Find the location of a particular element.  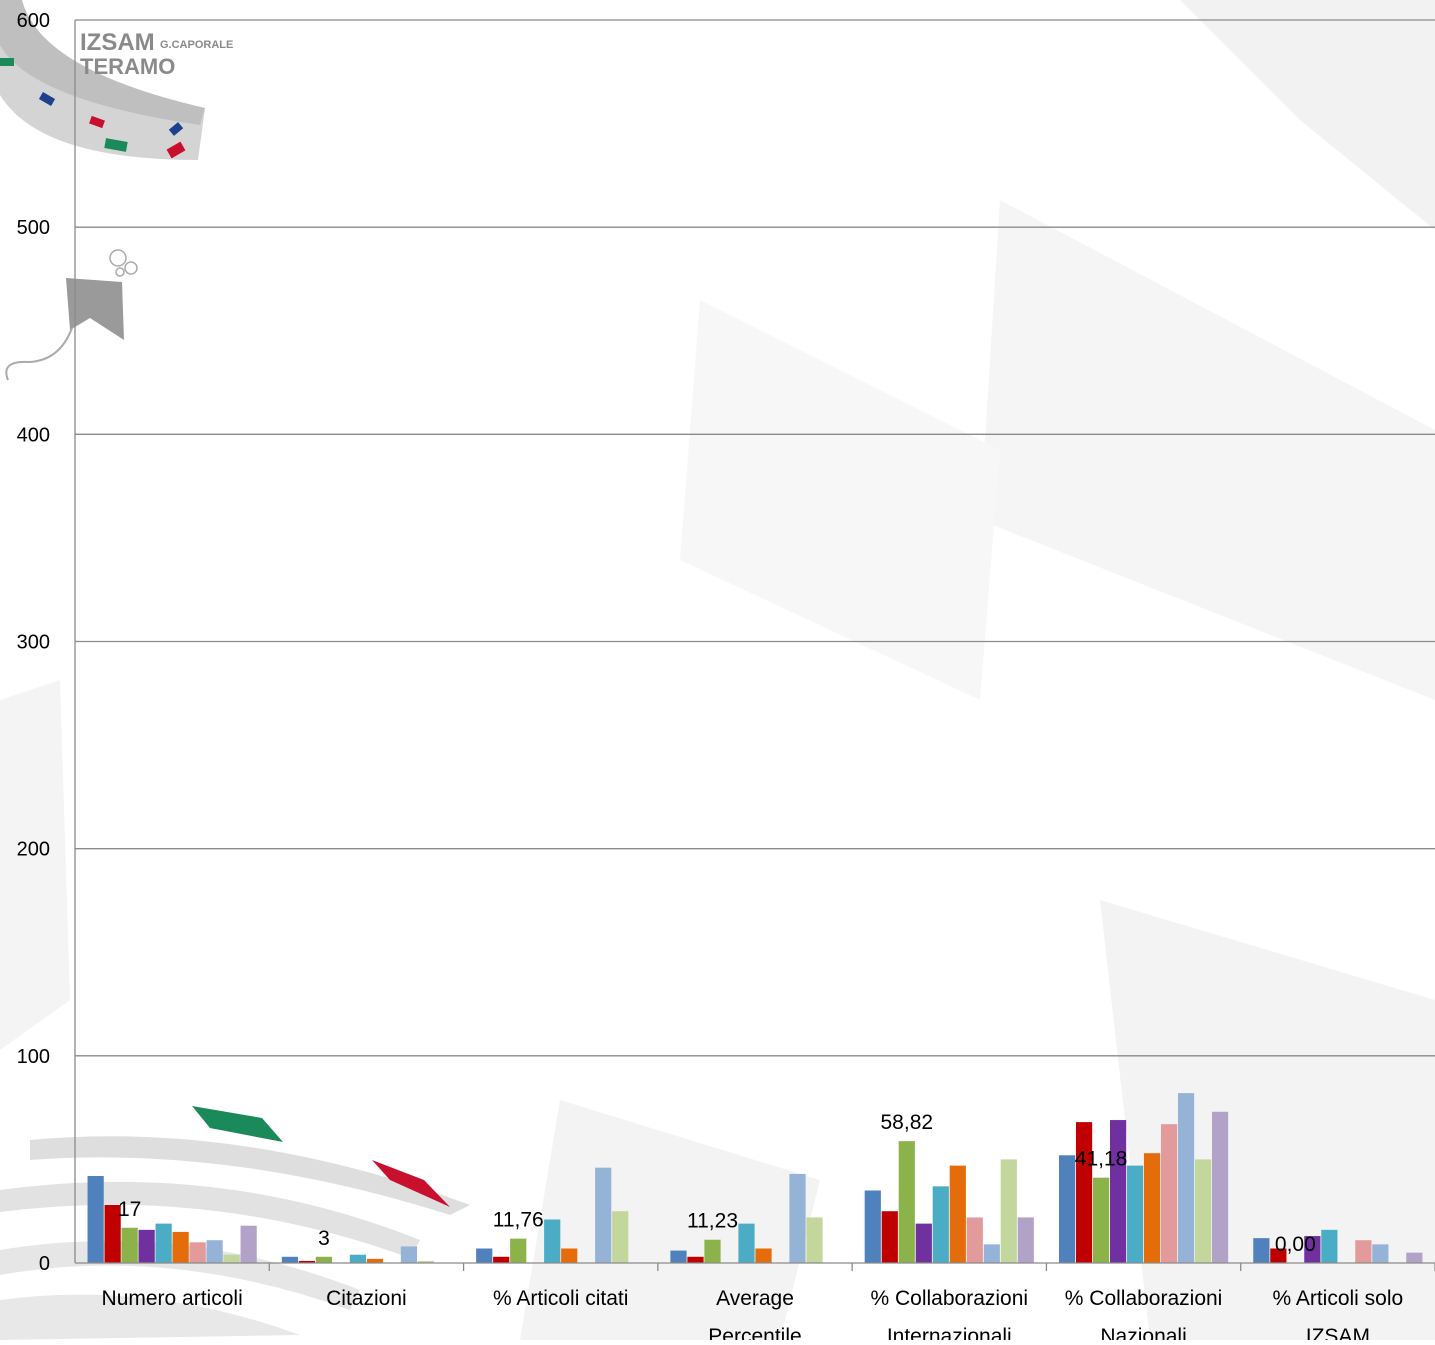

y-tick-label: 600 is located at coordinates (33, 21).